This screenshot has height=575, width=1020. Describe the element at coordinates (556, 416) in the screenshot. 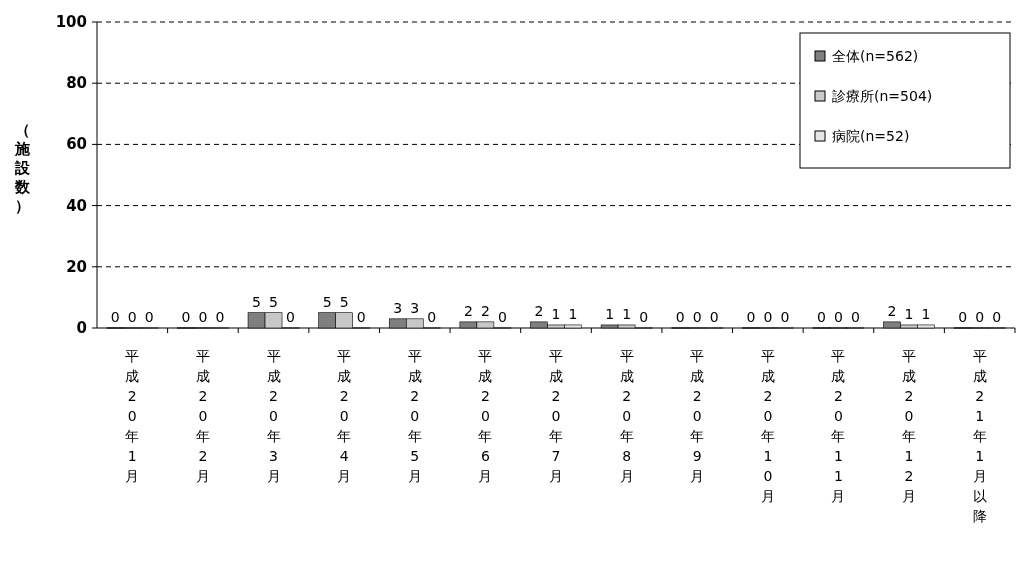

I see `x-tick-label: 平成20年7月` at that location.